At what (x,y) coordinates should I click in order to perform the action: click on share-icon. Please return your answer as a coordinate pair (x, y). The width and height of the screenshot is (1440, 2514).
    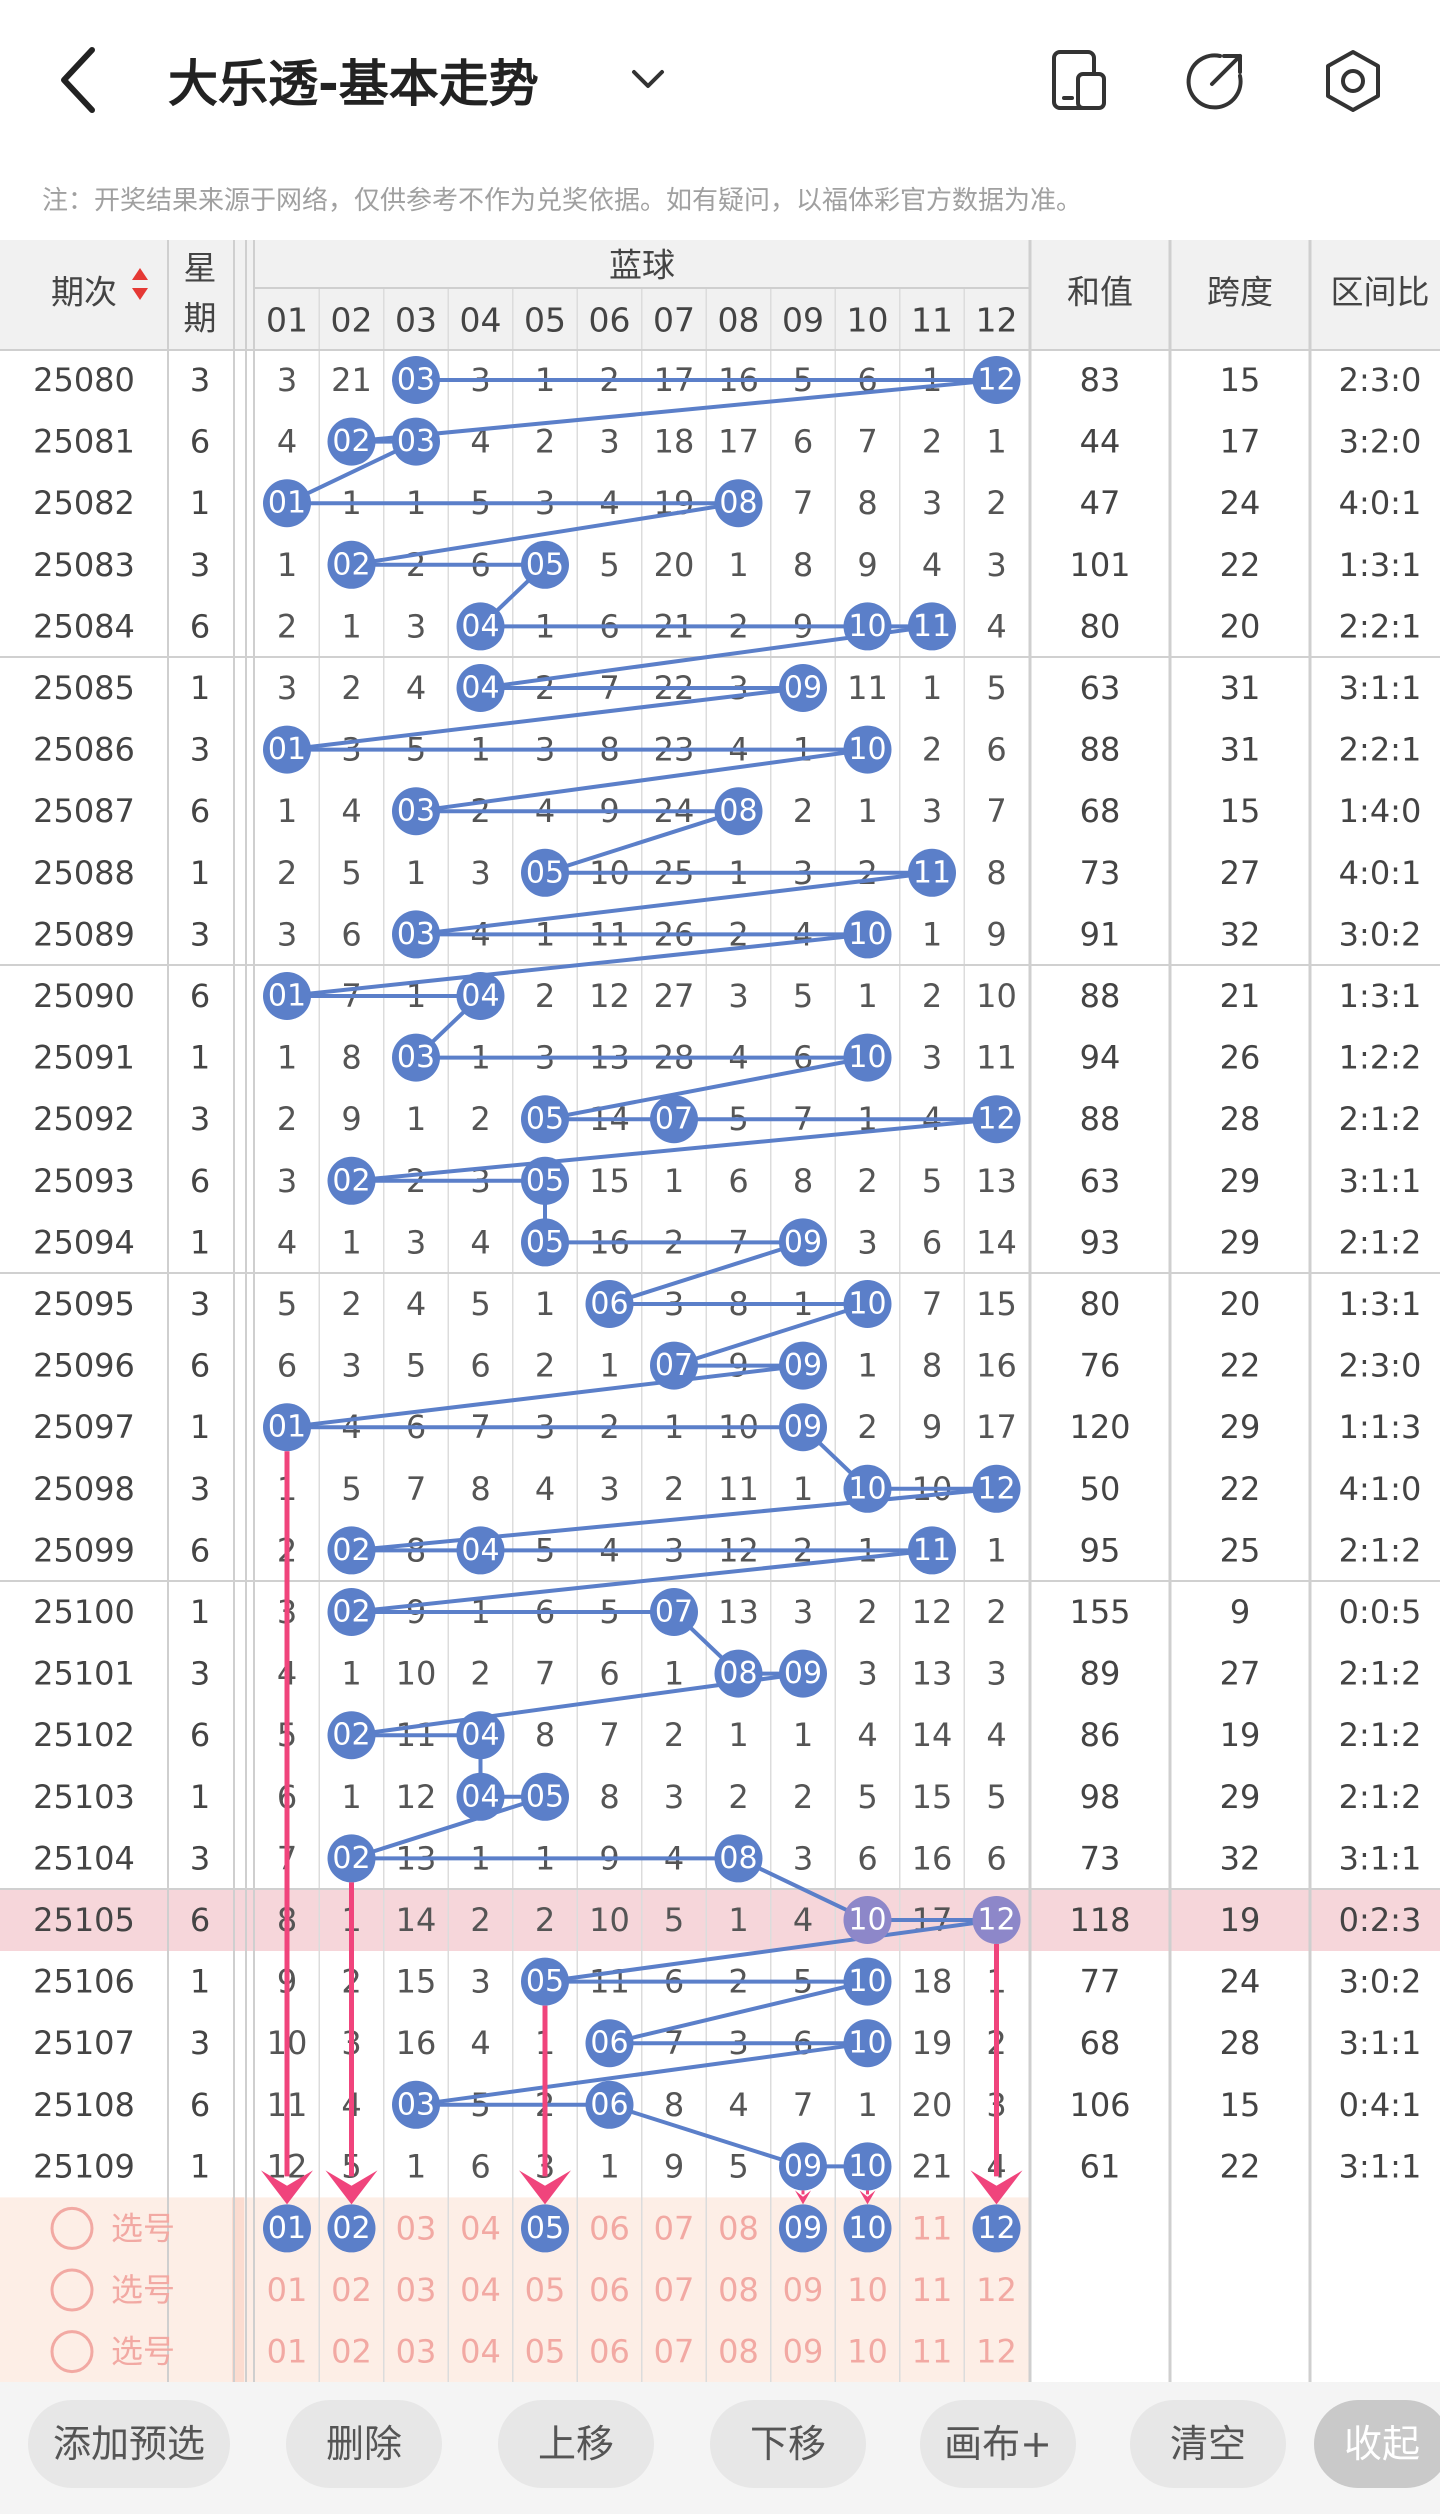
    Looking at the image, I should click on (1215, 81).